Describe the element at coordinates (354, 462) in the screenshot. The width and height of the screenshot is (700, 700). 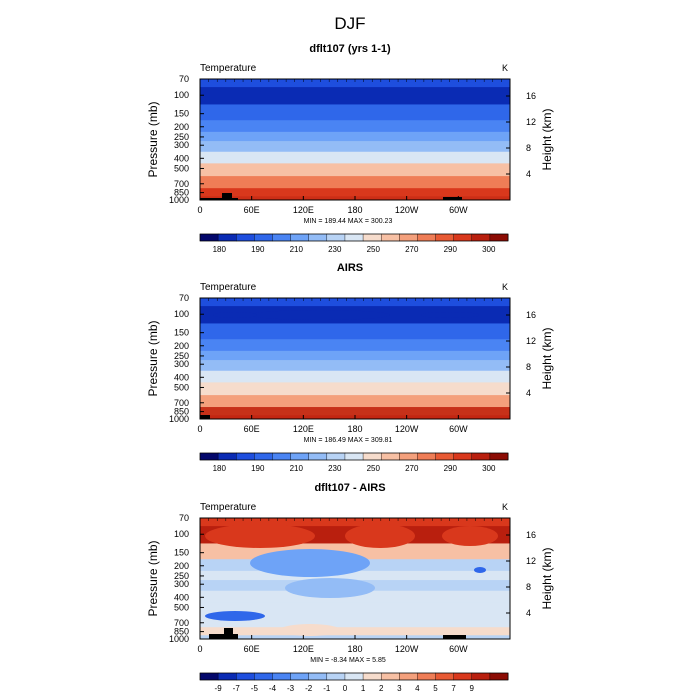
I see `colorbar: 180 190 210 230 250 270 290 300` at that location.